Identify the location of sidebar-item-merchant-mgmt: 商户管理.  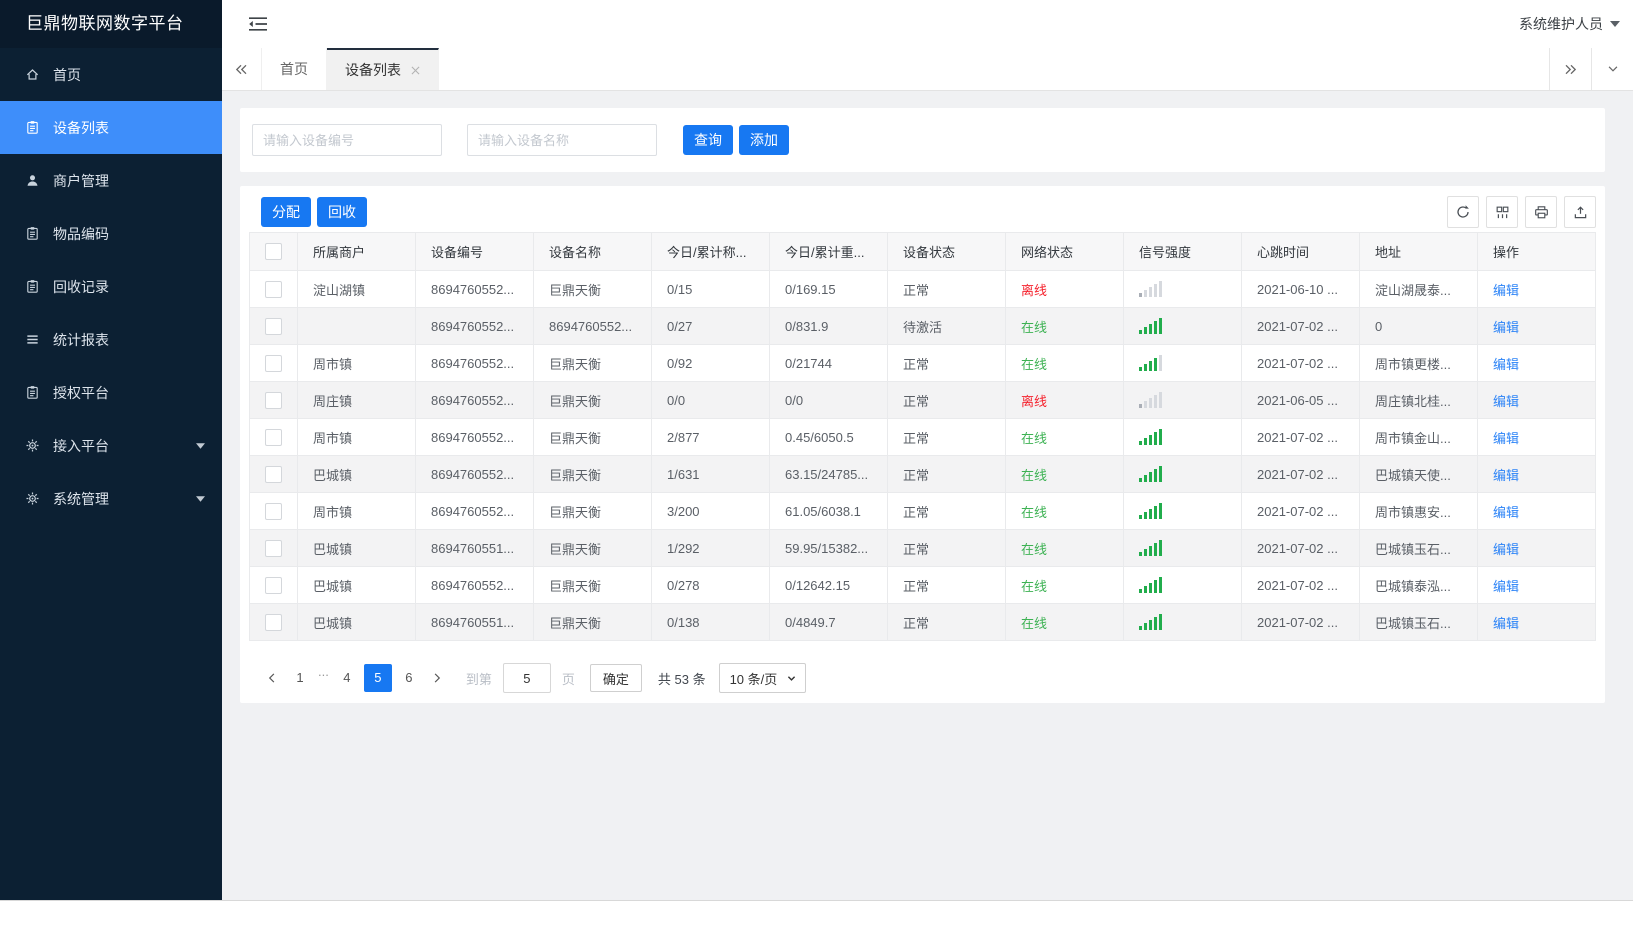
(111, 180).